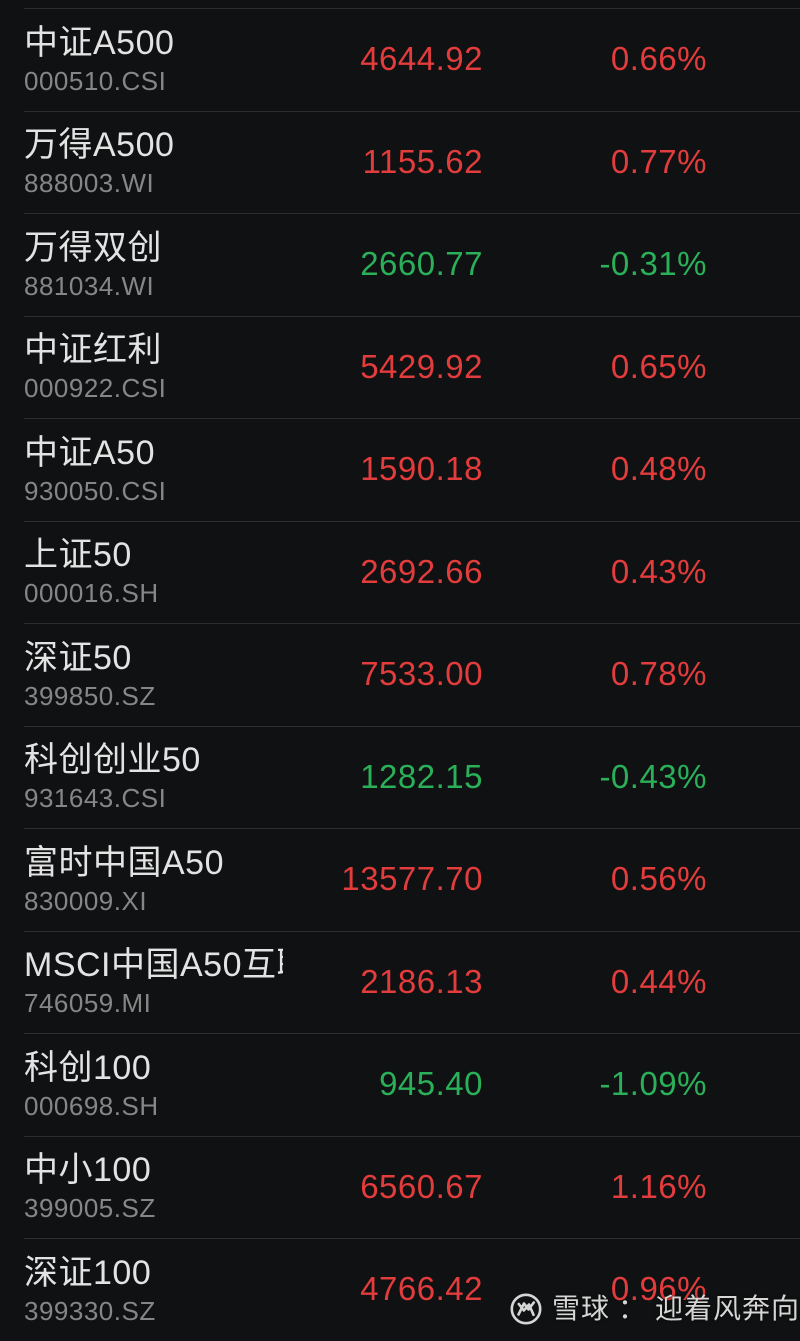 Image resolution: width=800 pixels, height=1341 pixels. I want to click on index-code: 399330.SZ, so click(90, 1310).